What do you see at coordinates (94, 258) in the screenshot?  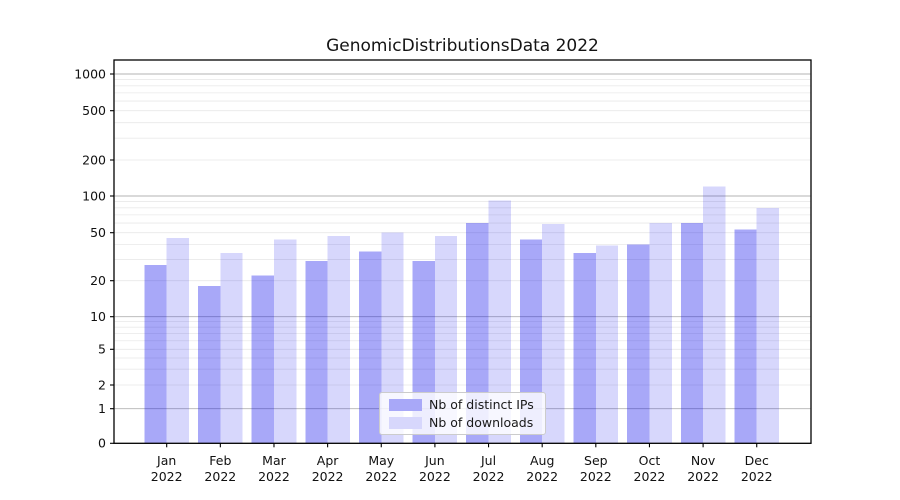 I see `y-axis: 0 1 2 5 10 20 50 100 200 500 1000` at bounding box center [94, 258].